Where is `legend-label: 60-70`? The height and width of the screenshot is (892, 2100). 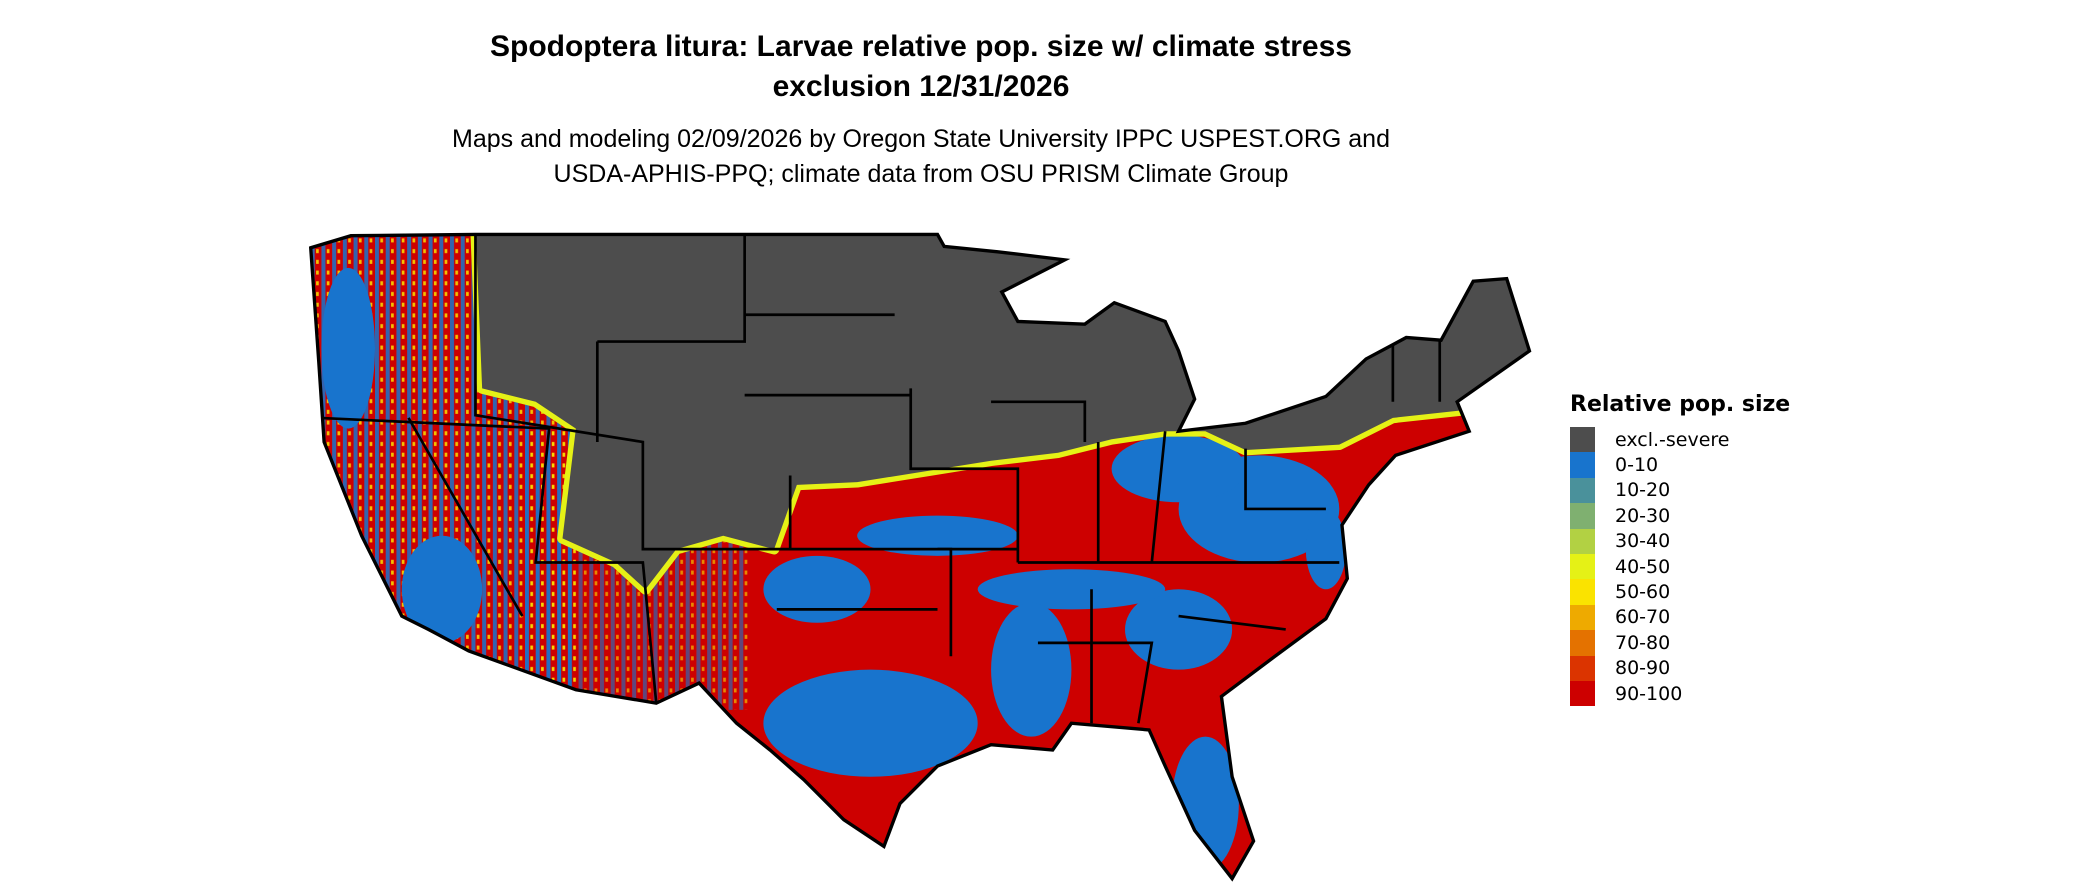 legend-label: 60-70 is located at coordinates (1643, 617).